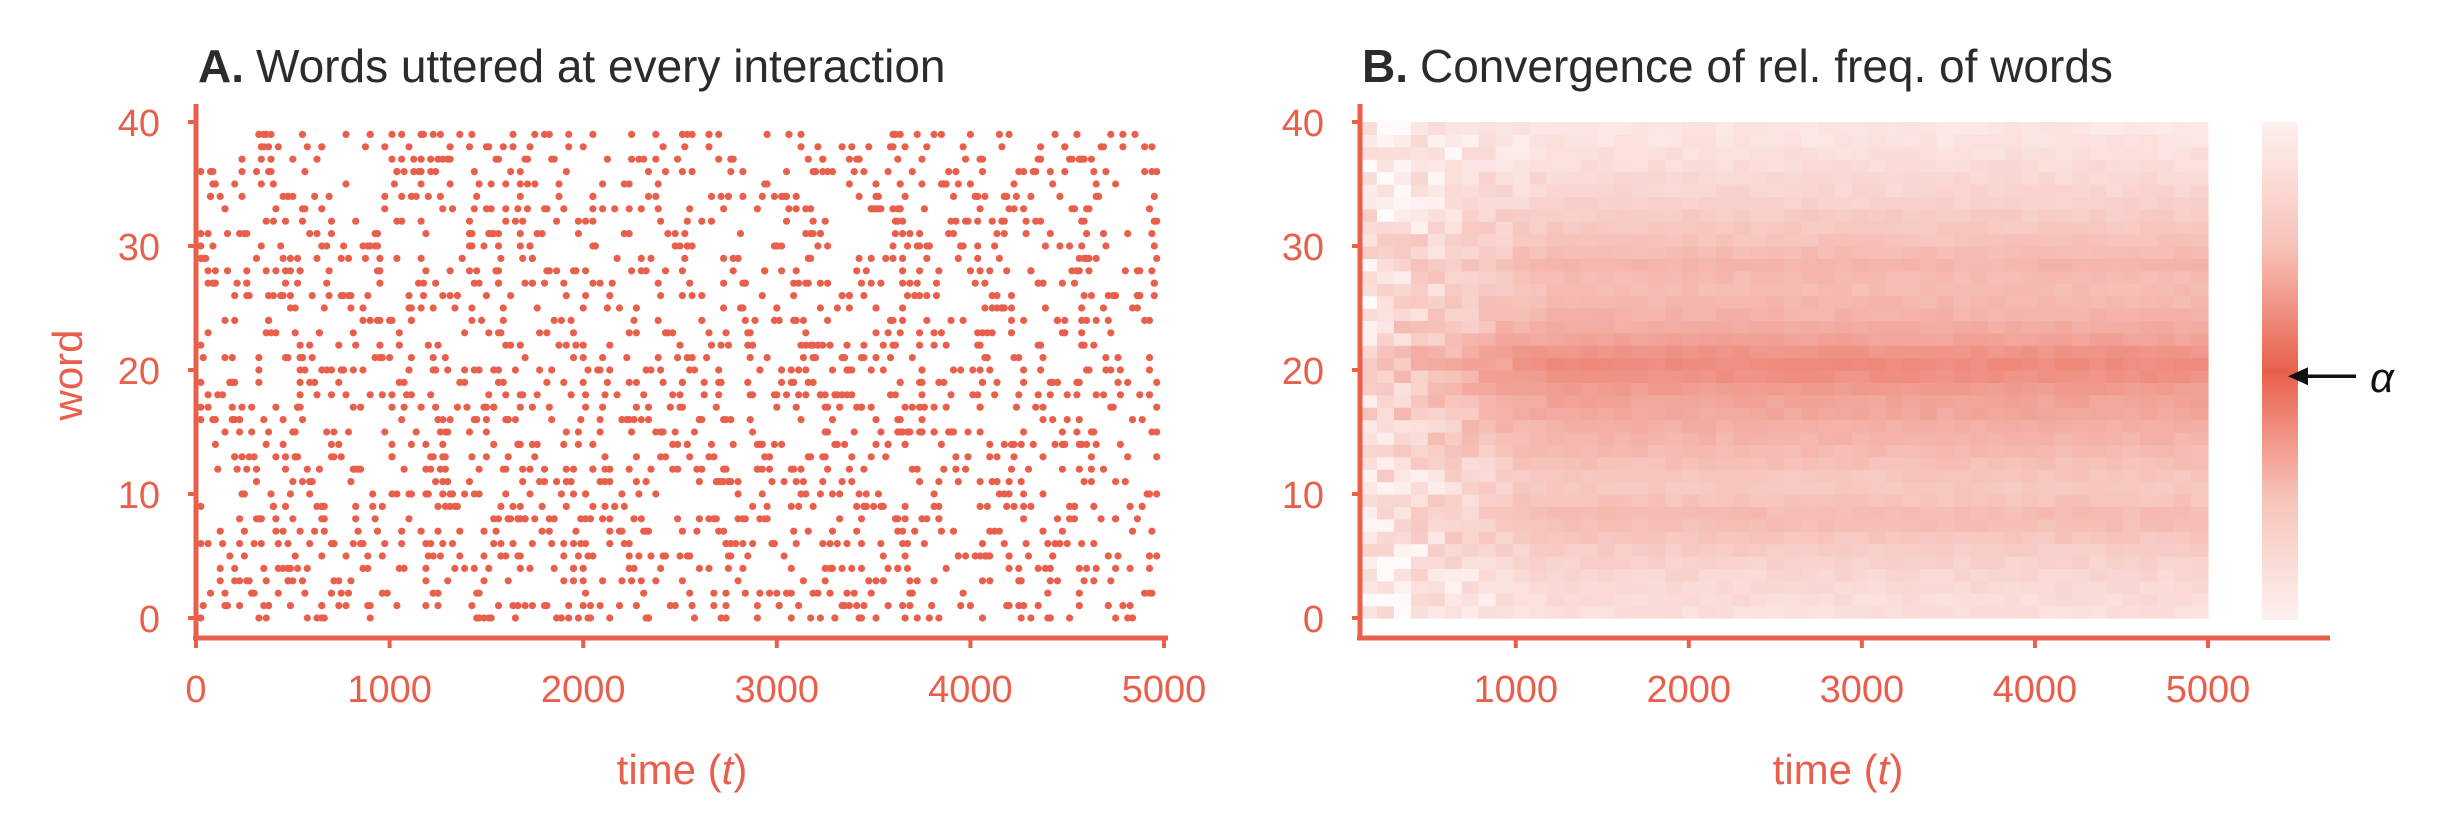 The image size is (2438, 840). Describe the element at coordinates (139, 124) in the screenshot. I see `y-tick-label: 40` at that location.